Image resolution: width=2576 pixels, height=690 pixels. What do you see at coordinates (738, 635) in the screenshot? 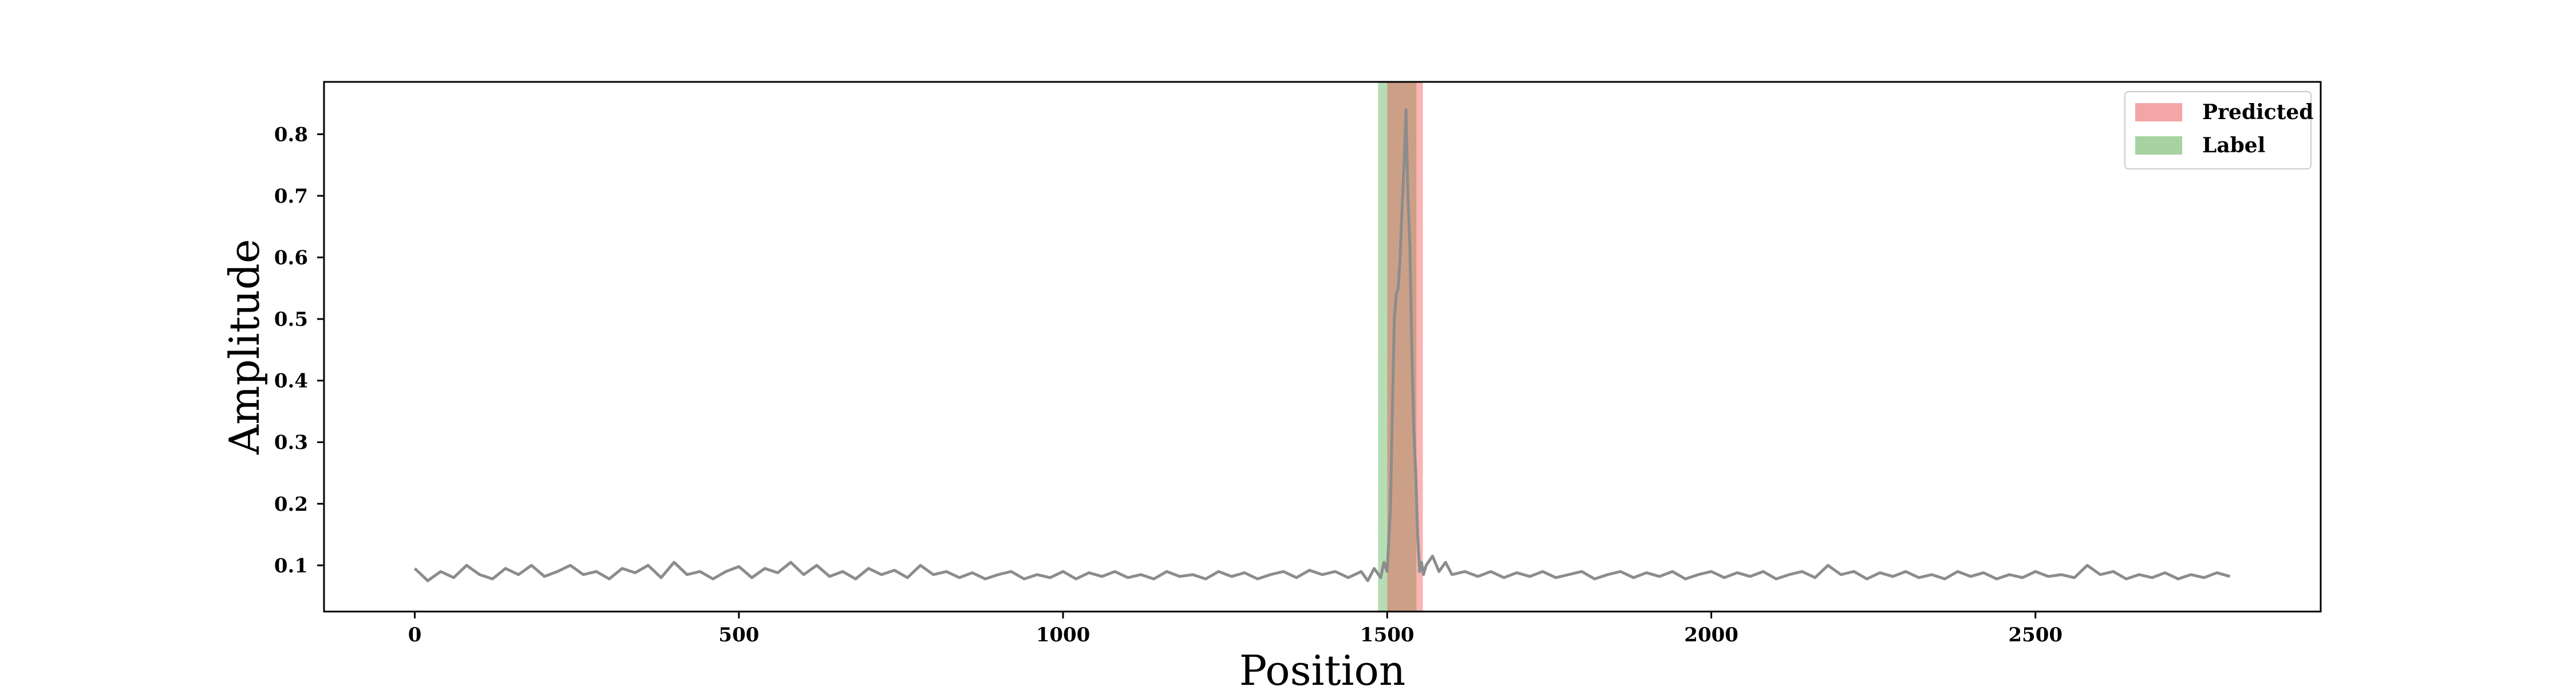
I see `x-tick-label: 500` at bounding box center [738, 635].